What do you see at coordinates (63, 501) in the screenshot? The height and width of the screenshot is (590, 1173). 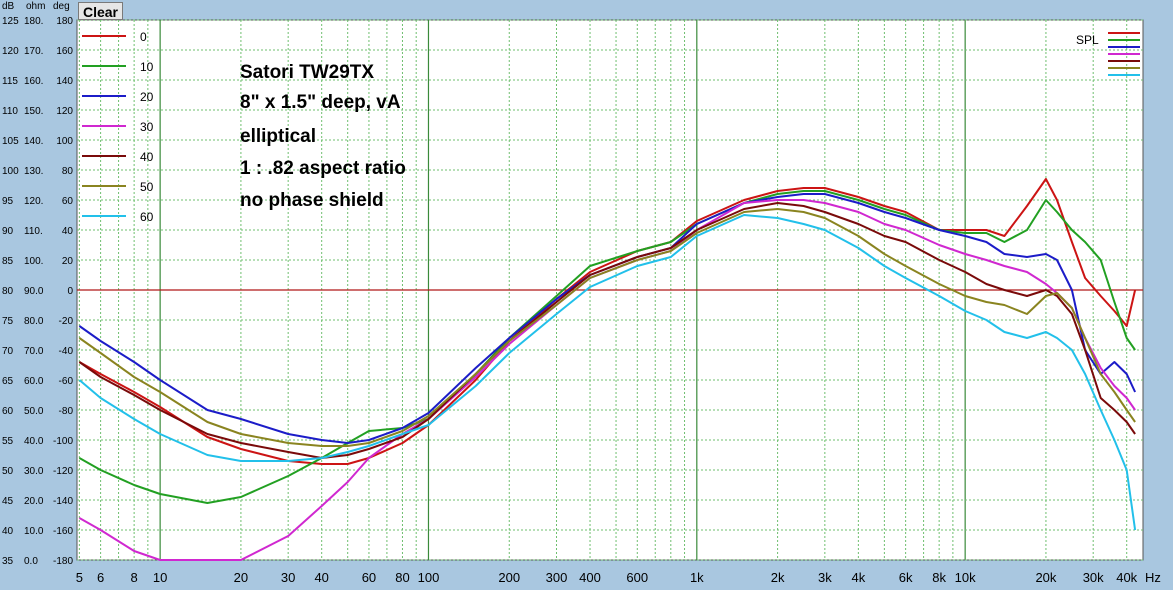 I see `y-tick-deg: -140` at bounding box center [63, 501].